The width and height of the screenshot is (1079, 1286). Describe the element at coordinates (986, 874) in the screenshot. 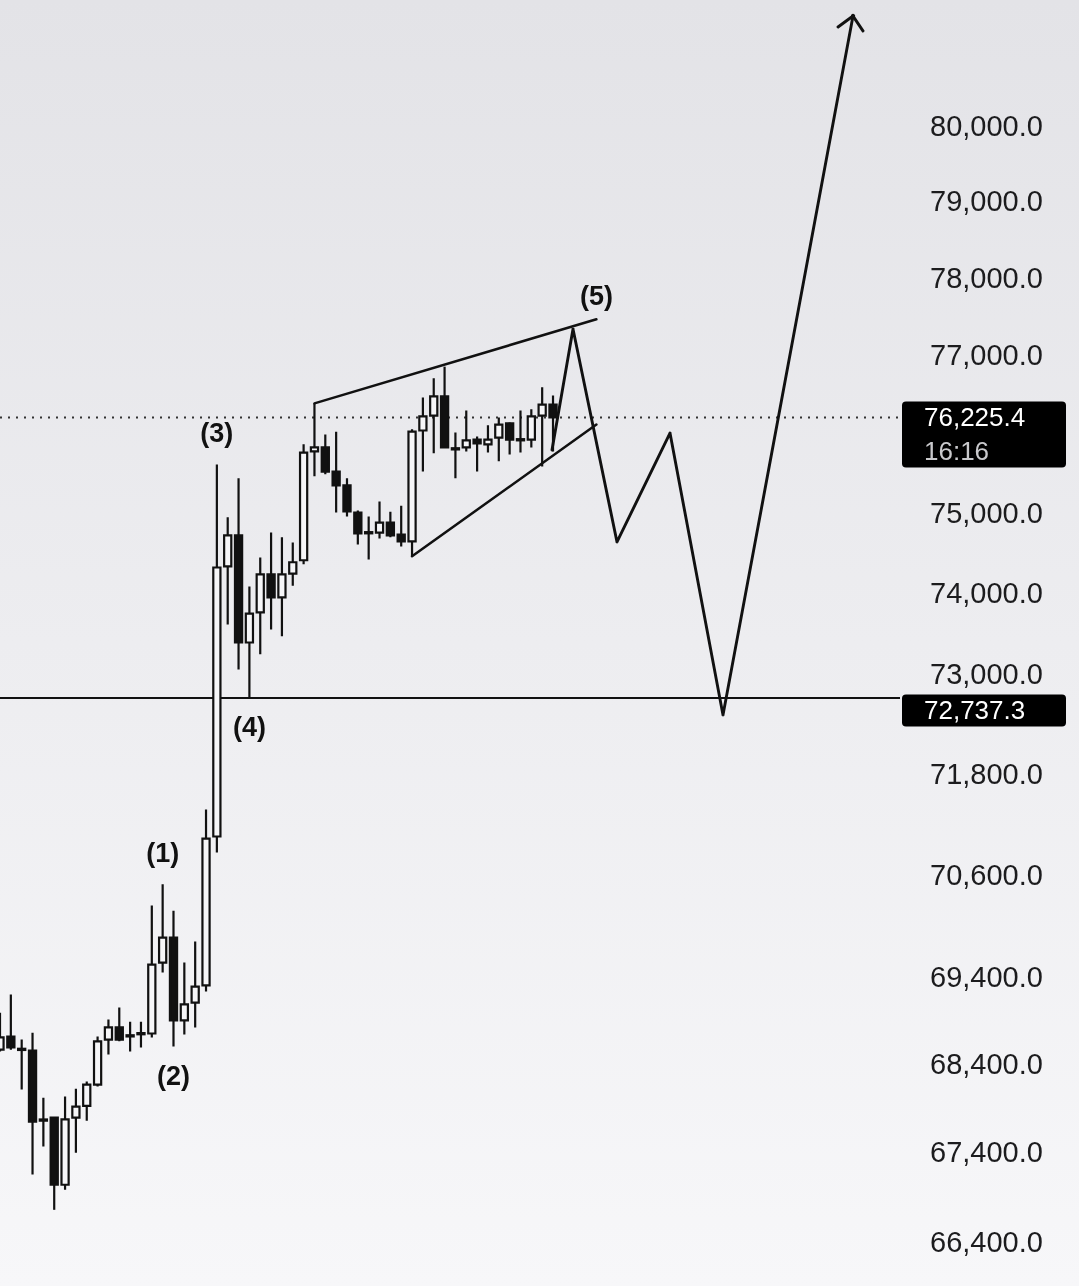

I see `y-tick-label: 70,600.0` at that location.